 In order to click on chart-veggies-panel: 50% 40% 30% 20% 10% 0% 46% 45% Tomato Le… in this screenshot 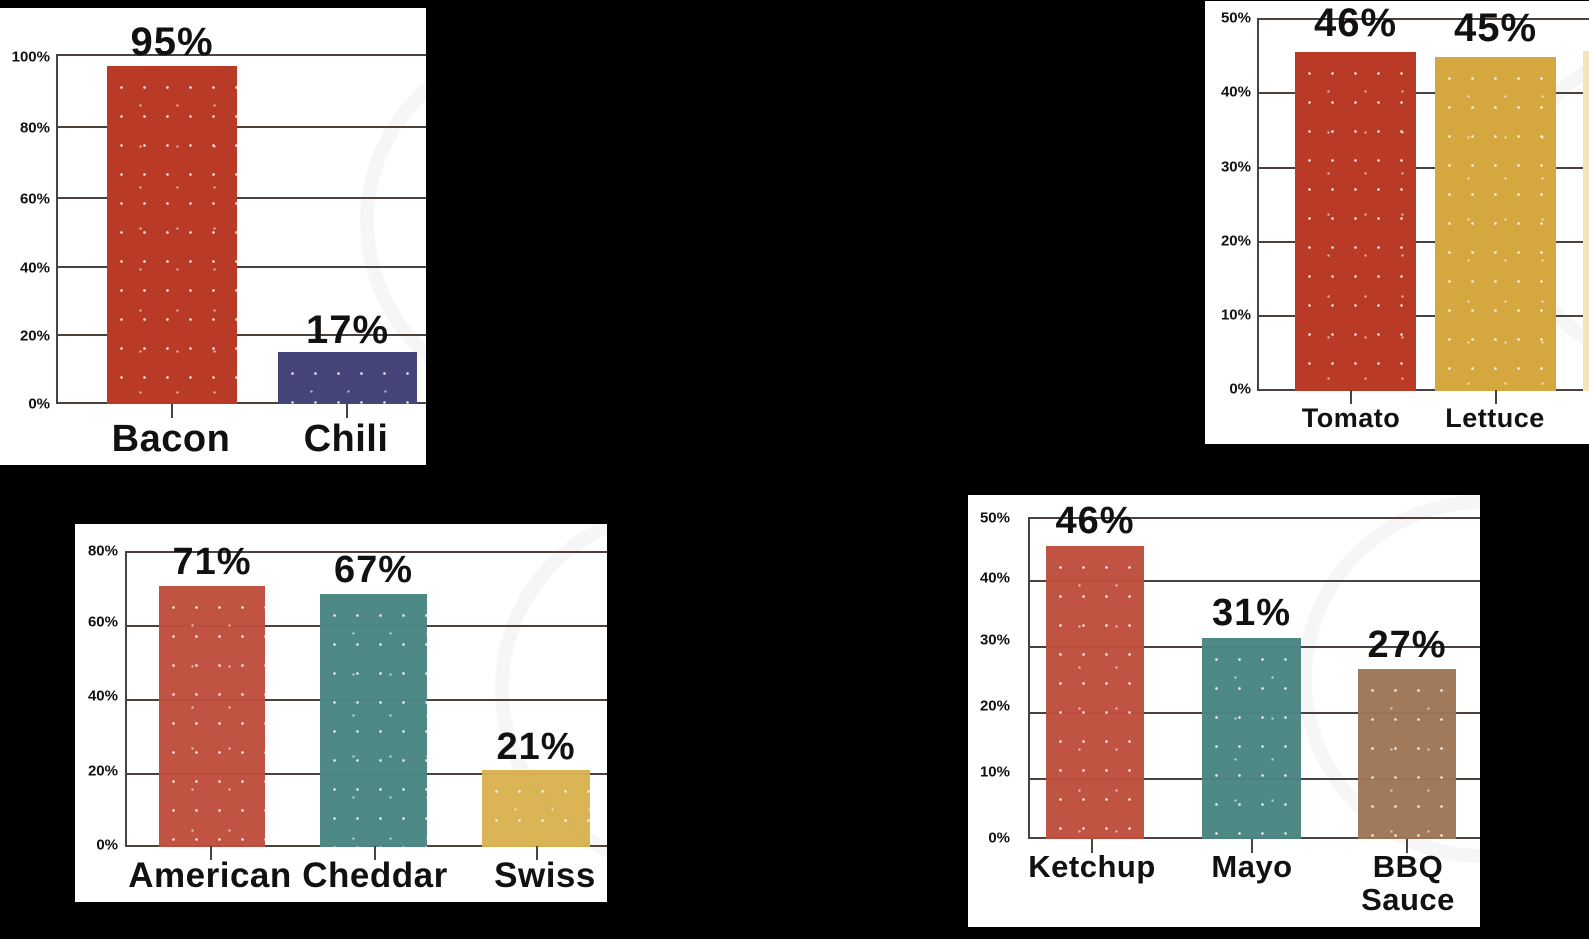, I will do `click(1397, 222)`.